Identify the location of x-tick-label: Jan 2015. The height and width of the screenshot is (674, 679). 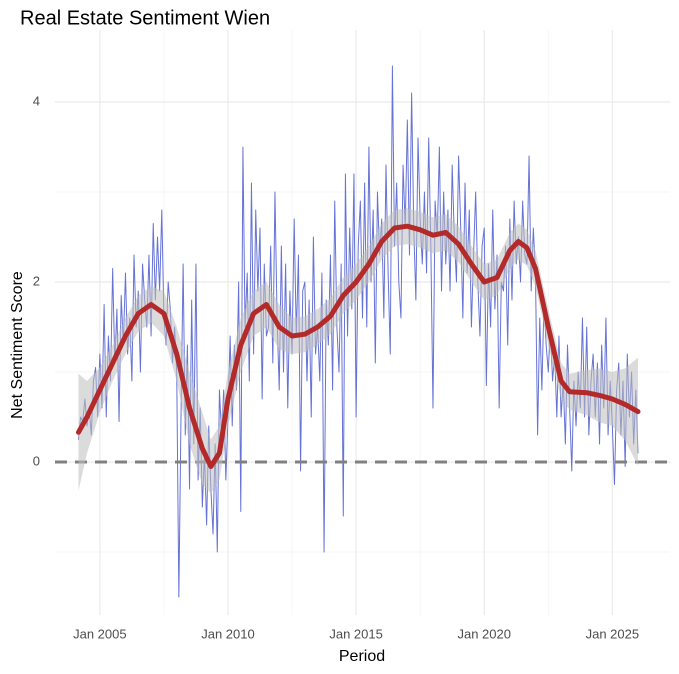
(356, 633).